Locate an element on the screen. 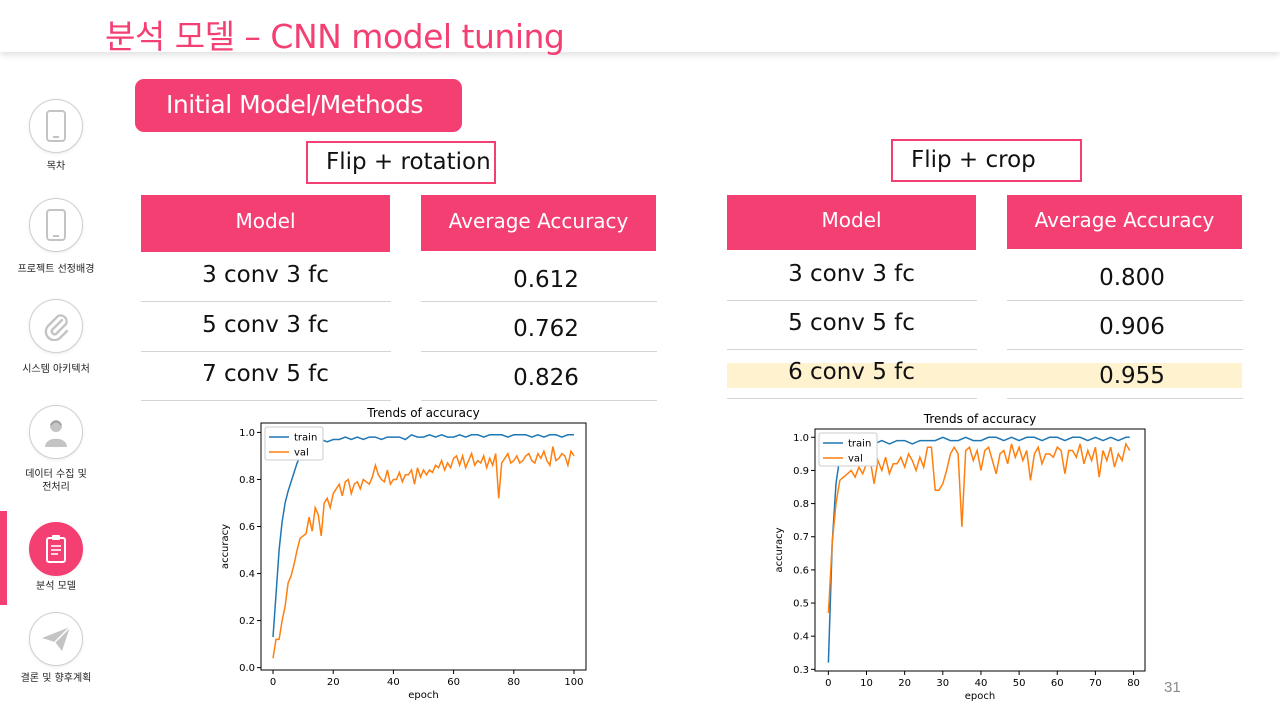 The height and width of the screenshot is (720, 1280). sidebar-label-architecture: 시스템 아키텍처 is located at coordinates (56, 369).